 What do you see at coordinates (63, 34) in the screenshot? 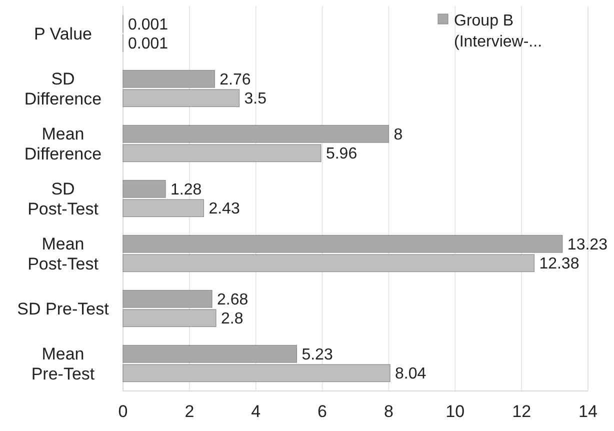
I see `y-tick-label: P Value` at bounding box center [63, 34].